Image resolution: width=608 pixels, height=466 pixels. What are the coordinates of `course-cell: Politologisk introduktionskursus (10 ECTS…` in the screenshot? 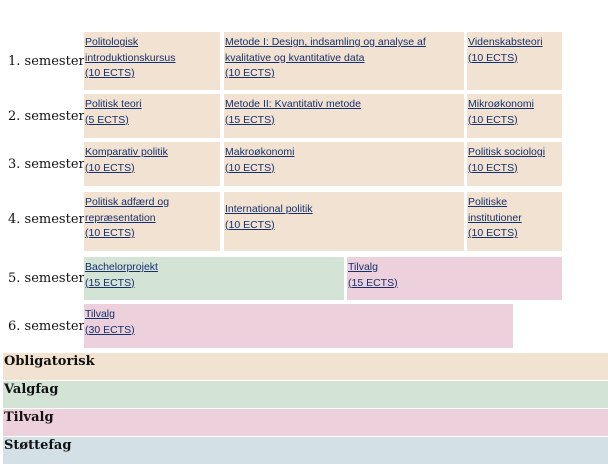 It's located at (152, 61).